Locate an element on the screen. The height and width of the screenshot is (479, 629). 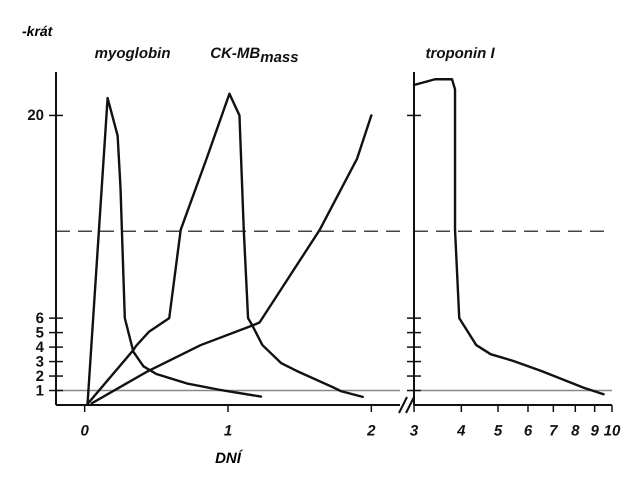
y-tick-label: 1 is located at coordinates (40, 391).